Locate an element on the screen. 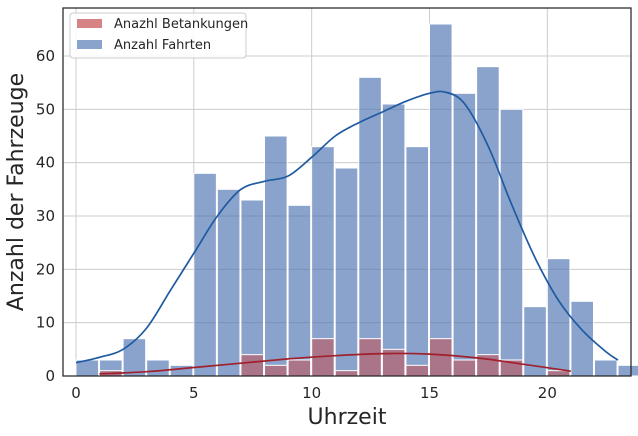 This screenshot has height=436, width=638. x-tick-label: 10 is located at coordinates (311, 393).